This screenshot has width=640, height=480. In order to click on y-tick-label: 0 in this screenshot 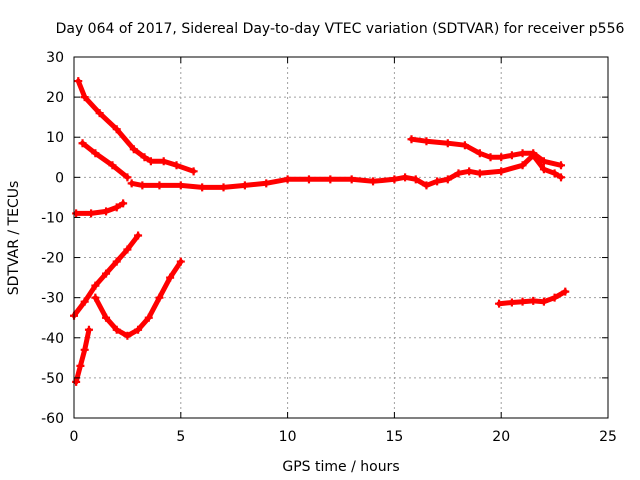, I will do `click(59, 178)`.